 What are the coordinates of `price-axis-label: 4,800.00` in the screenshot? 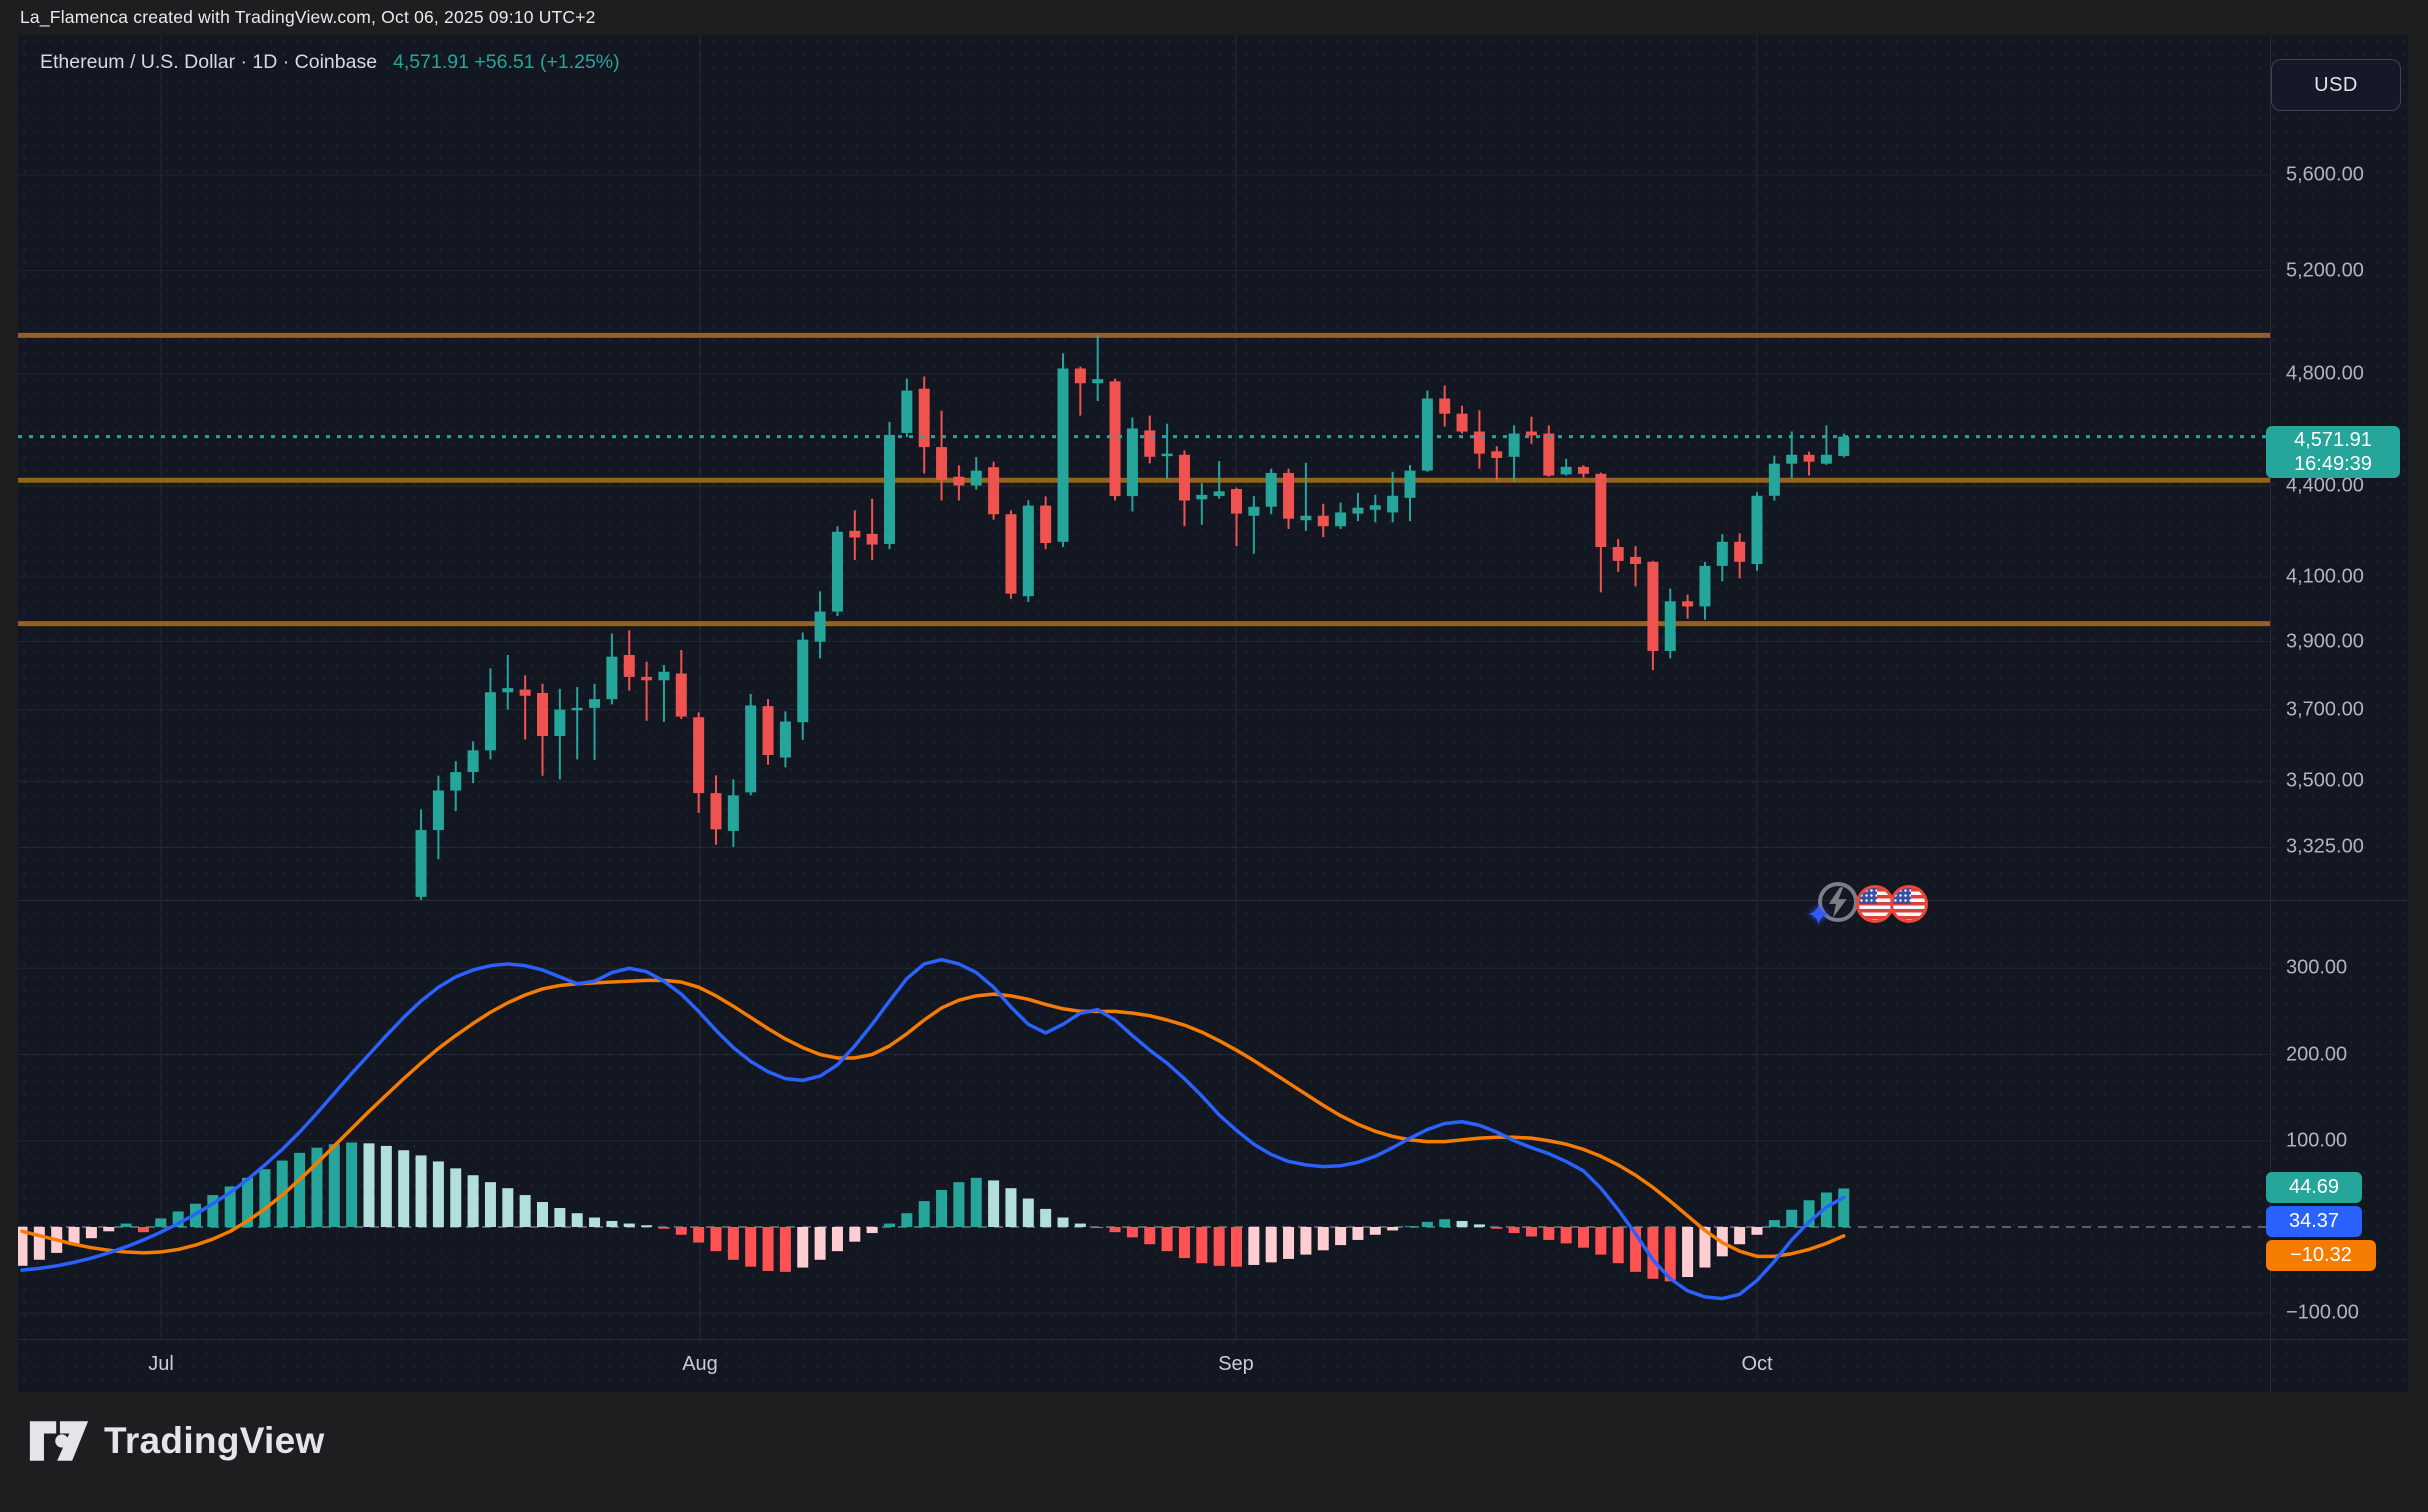 It's located at (2325, 373).